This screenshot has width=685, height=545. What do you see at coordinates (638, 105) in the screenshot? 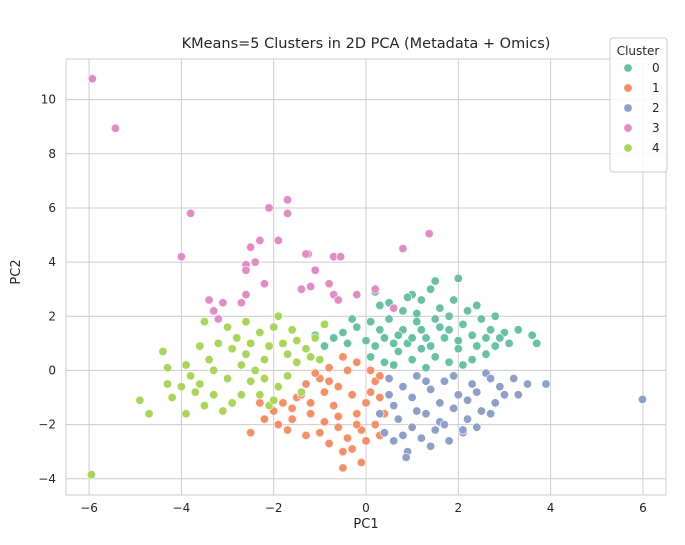
I see `legend-box` at bounding box center [638, 105].